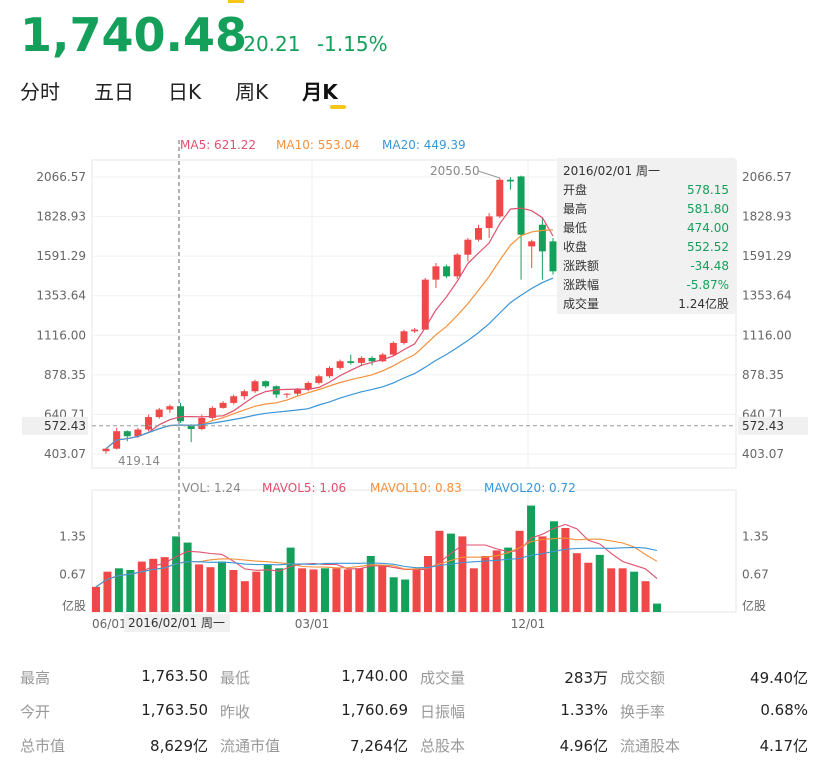 The height and width of the screenshot is (763, 840). What do you see at coordinates (767, 335) in the screenshot?
I see `price-tick-right: 1116.00` at bounding box center [767, 335].